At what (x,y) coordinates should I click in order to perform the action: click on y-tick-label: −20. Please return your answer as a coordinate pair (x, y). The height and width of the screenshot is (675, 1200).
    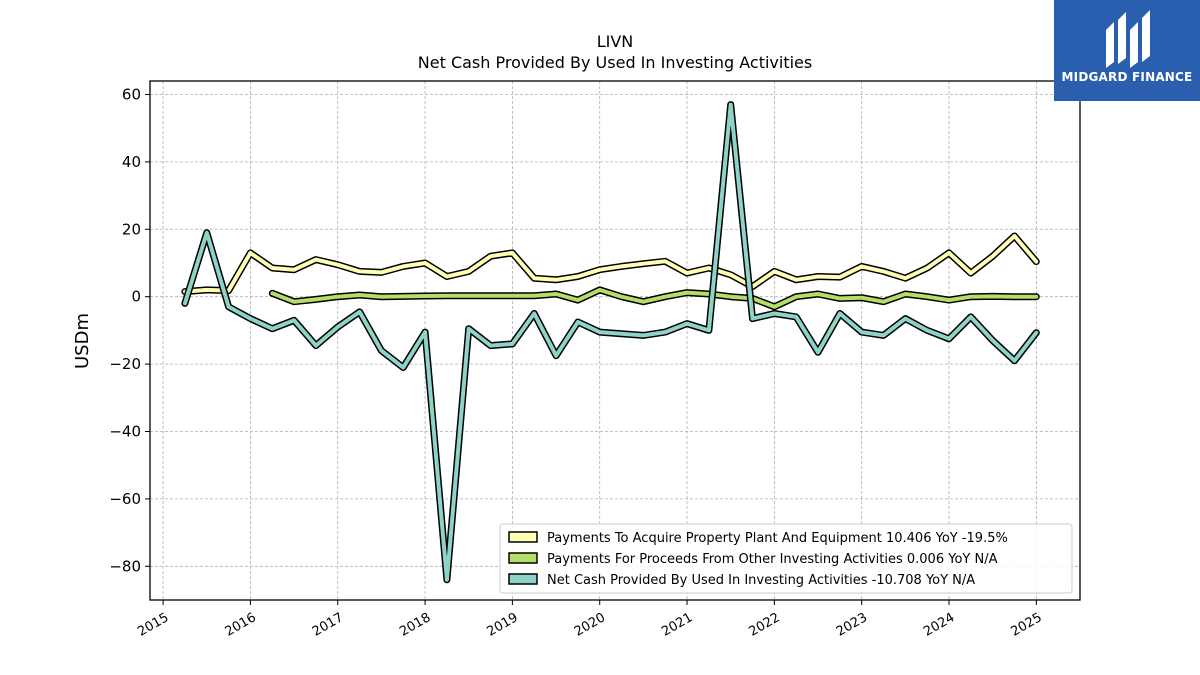
    Looking at the image, I should click on (125, 364).